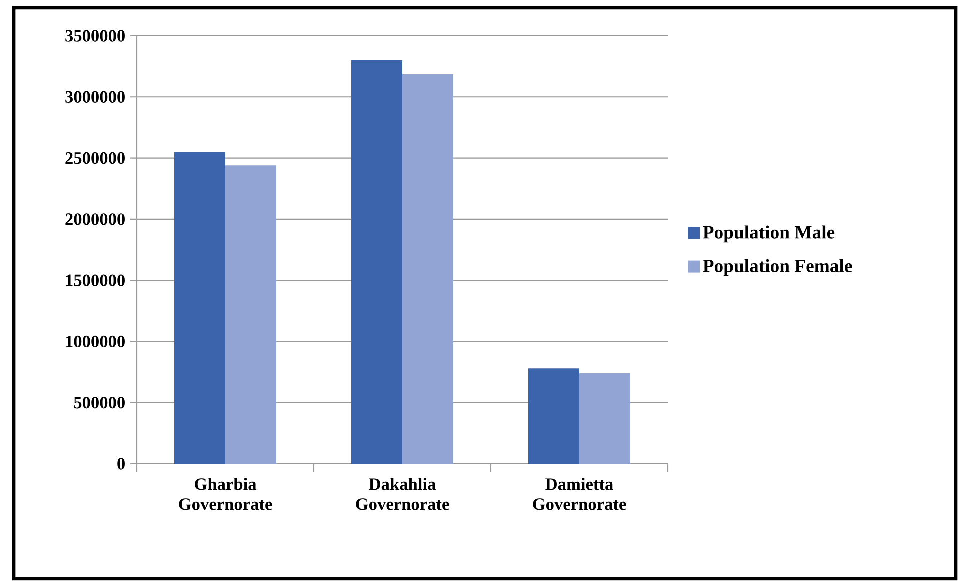 This screenshot has width=958, height=581. What do you see at coordinates (95, 280) in the screenshot?
I see `y-tick-label: 1500000` at bounding box center [95, 280].